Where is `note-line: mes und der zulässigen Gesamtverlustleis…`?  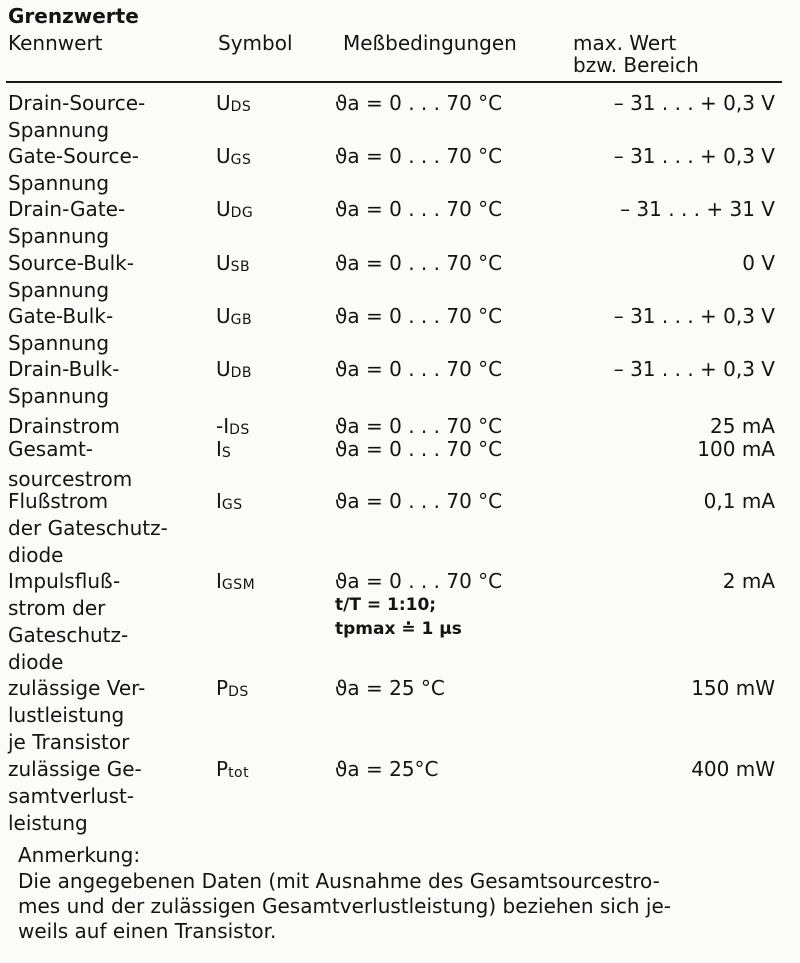
note-line: mes und der zulässigen Gesamtverlustleis… is located at coordinates (344, 906).